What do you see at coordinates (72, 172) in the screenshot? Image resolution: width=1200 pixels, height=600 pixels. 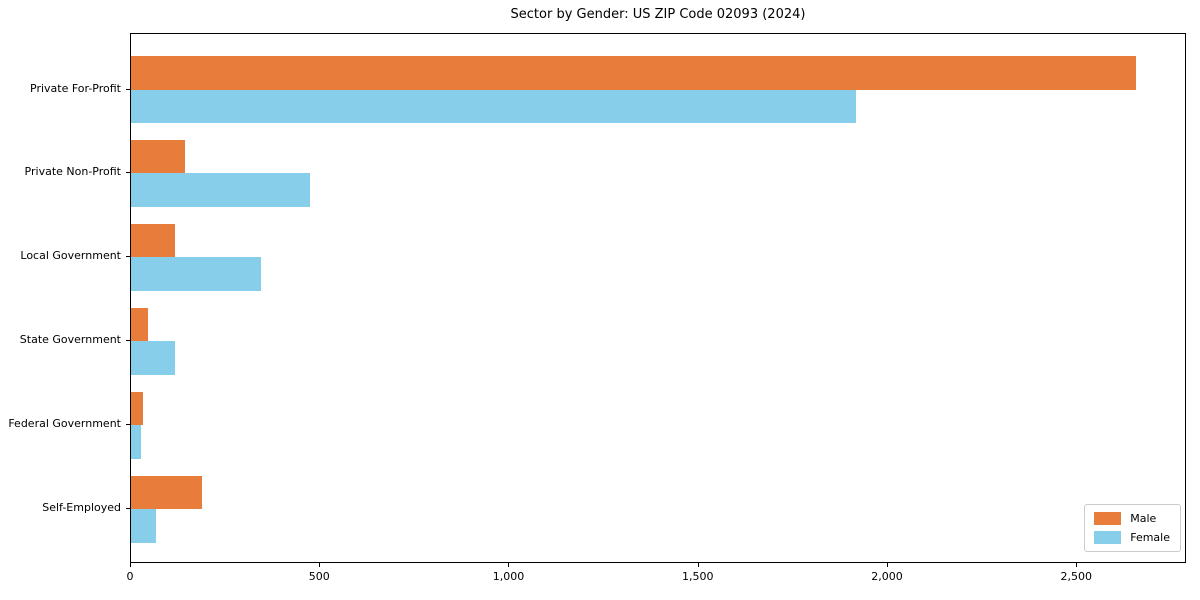 I see `y-tick-label-private-non-profit: Private Non-Profit` at bounding box center [72, 172].